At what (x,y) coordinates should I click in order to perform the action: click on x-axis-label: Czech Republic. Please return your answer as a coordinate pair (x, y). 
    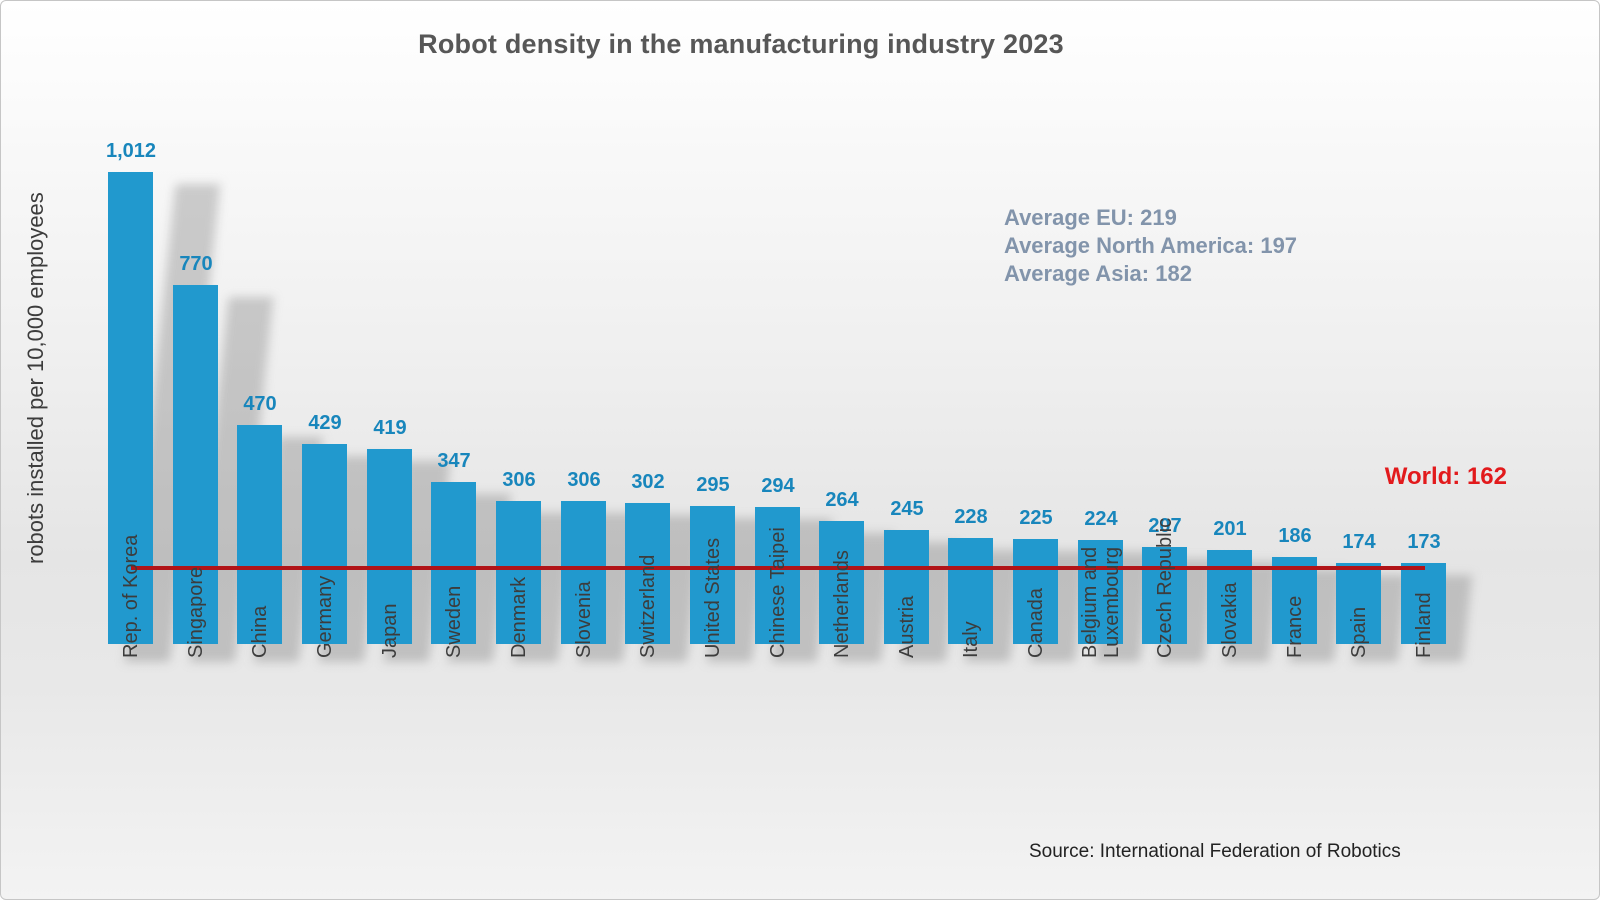
    Looking at the image, I should click on (1165, 588).